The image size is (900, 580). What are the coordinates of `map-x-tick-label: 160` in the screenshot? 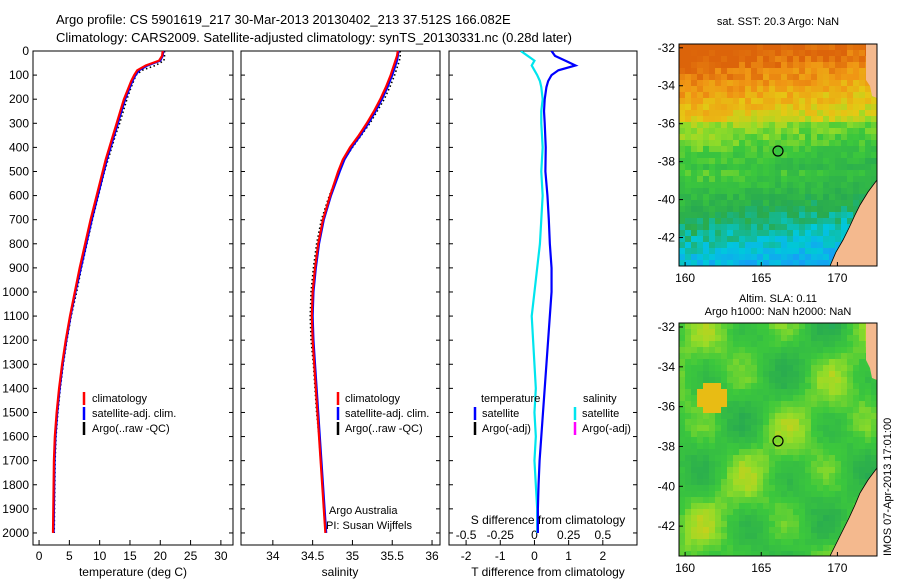 It's located at (685, 568).